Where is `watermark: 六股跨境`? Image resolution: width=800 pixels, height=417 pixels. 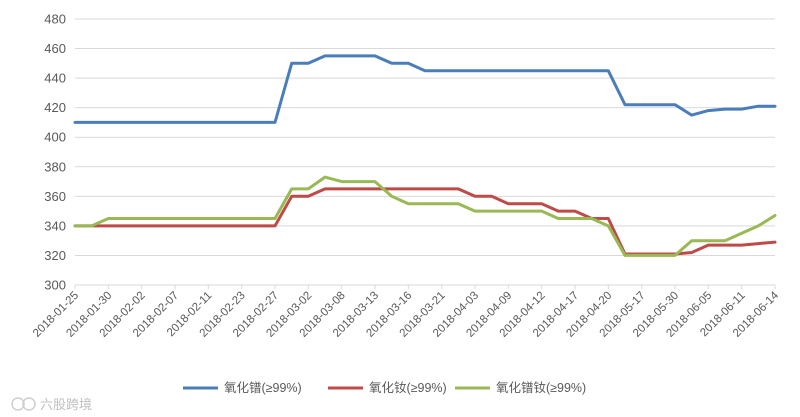 watermark: 六股跨境 is located at coordinates (51, 404).